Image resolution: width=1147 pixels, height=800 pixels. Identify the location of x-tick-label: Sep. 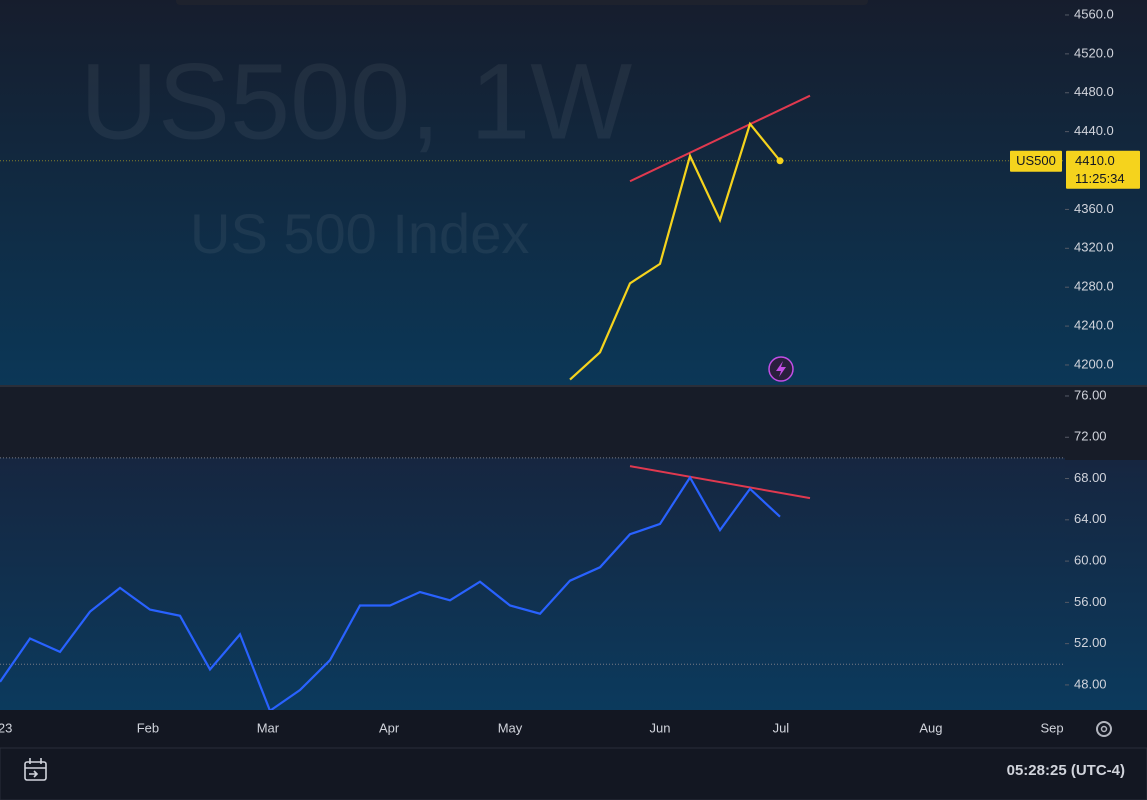
(1052, 727).